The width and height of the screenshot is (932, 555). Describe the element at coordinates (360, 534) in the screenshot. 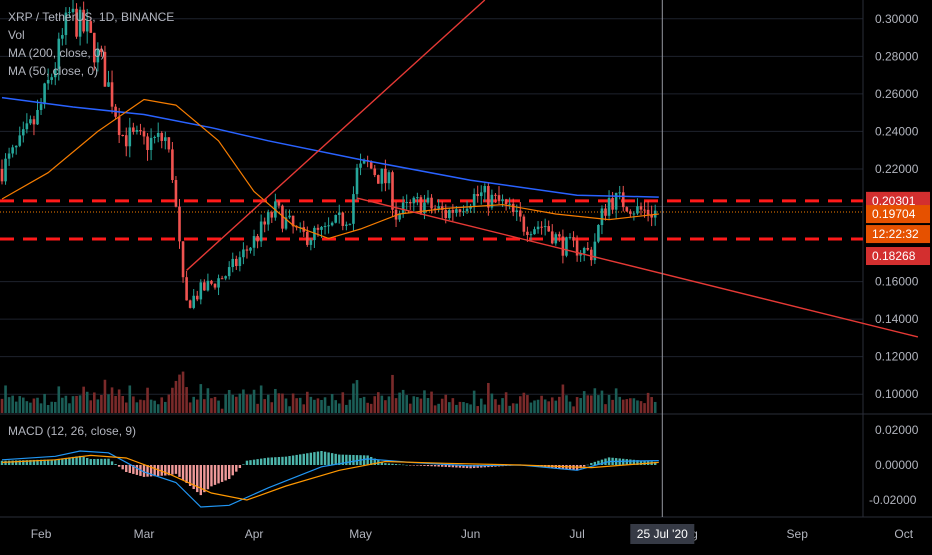

I see `time-tick-label: May` at that location.